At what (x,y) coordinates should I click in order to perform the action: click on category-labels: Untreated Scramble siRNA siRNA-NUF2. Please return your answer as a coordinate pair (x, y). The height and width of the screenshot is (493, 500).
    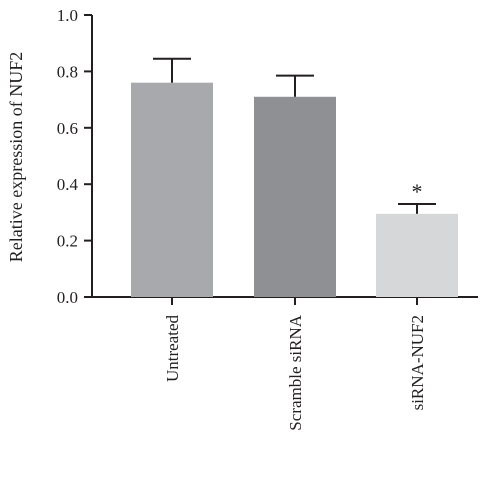
    Looking at the image, I should click on (295, 372).